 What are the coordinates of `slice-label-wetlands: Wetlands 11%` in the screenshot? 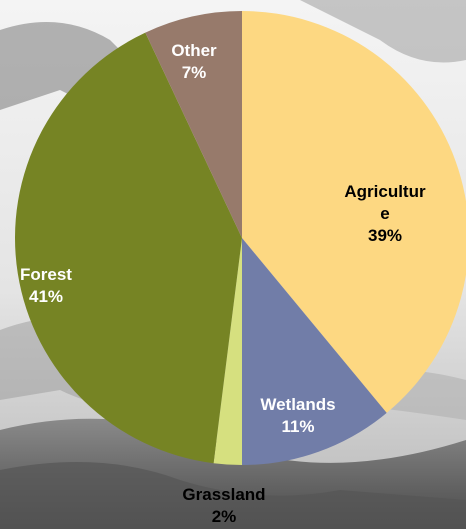 It's located at (297, 415).